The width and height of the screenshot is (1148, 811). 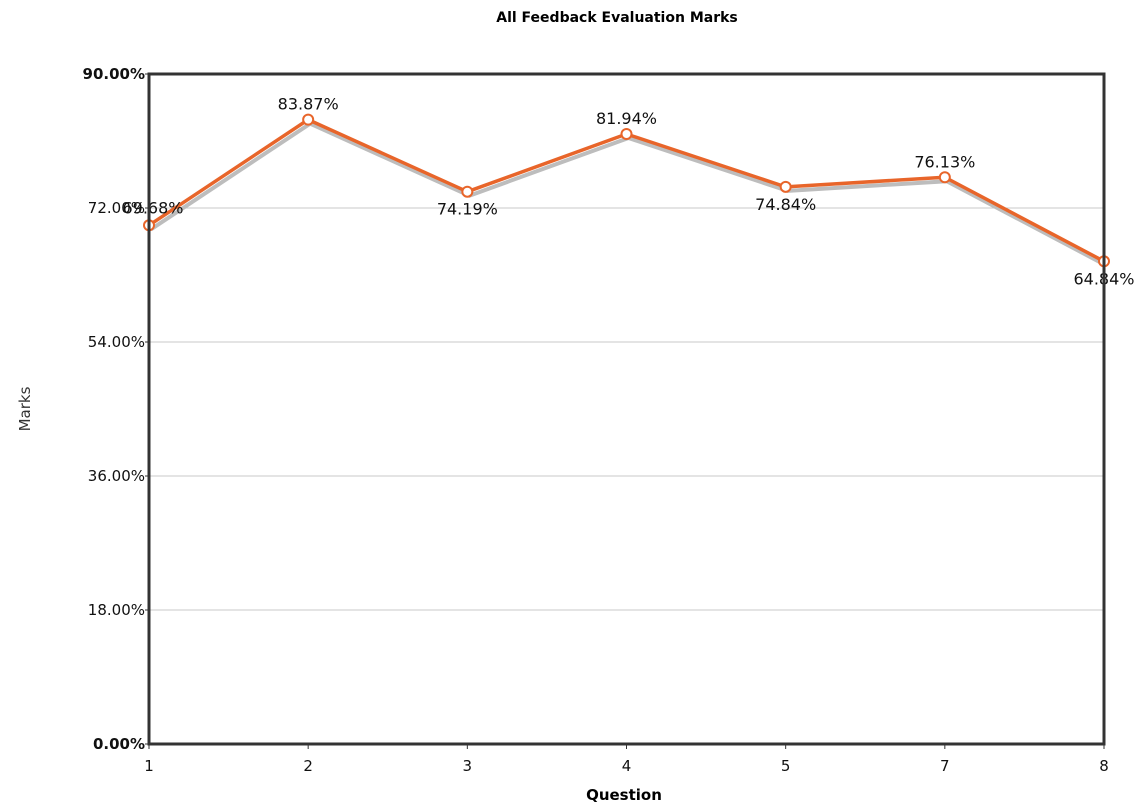 What do you see at coordinates (624, 795) in the screenshot?
I see `x-axis-title: Question` at bounding box center [624, 795].